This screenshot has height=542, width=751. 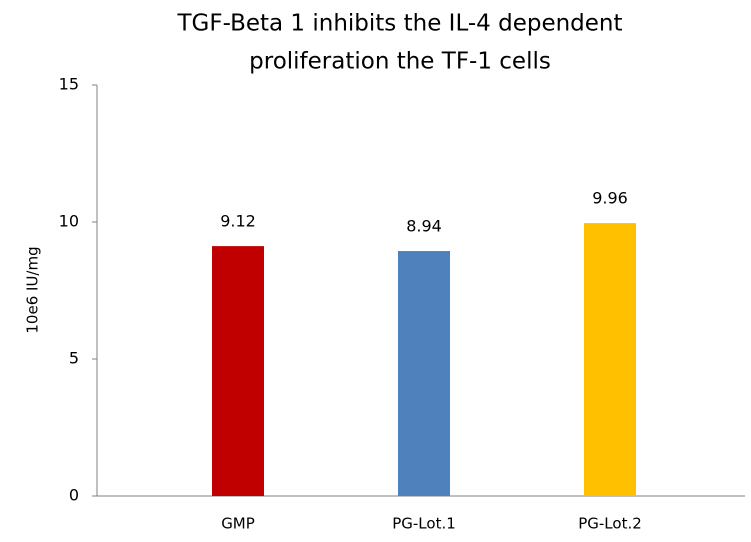 What do you see at coordinates (74, 358) in the screenshot?
I see `y-tick-label: 5` at bounding box center [74, 358].